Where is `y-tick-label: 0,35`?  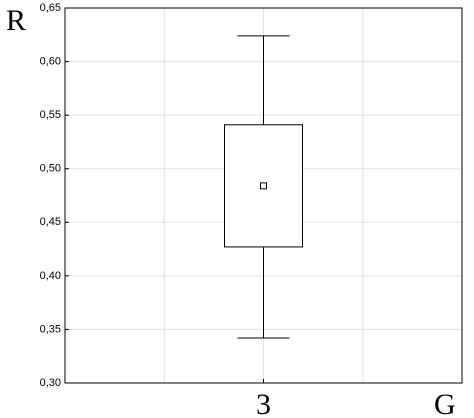 y-tick-label: 0,35 is located at coordinates (50, 329).